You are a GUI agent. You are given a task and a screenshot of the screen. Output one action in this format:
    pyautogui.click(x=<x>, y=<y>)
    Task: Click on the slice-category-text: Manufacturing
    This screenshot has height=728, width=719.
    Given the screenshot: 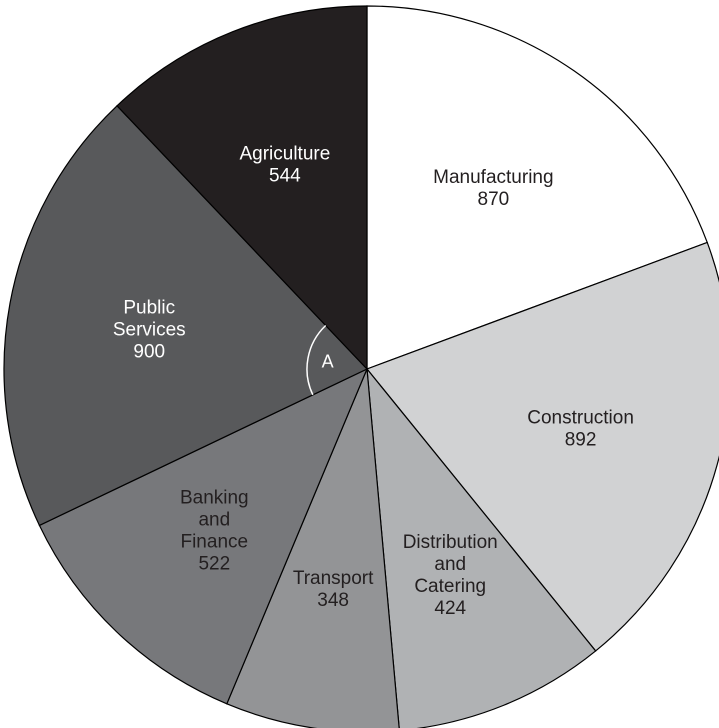 What is the action you would take?
    pyautogui.click(x=493, y=177)
    